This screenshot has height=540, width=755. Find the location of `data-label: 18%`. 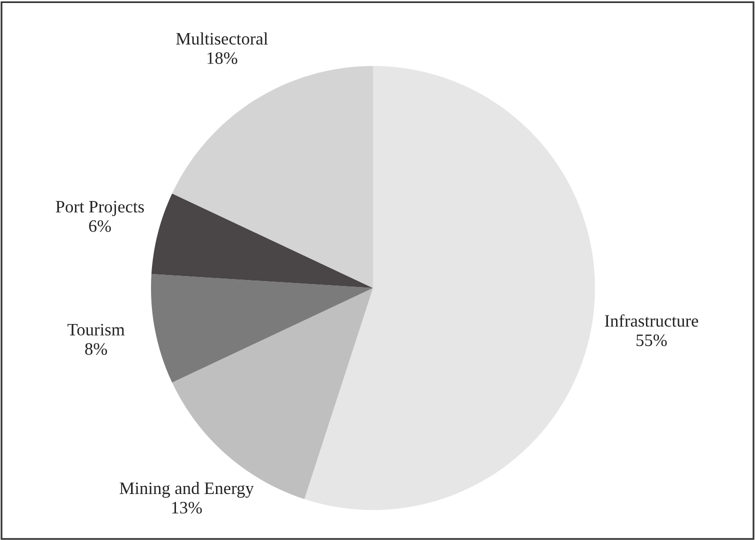

data-label: 18% is located at coordinates (223, 58).